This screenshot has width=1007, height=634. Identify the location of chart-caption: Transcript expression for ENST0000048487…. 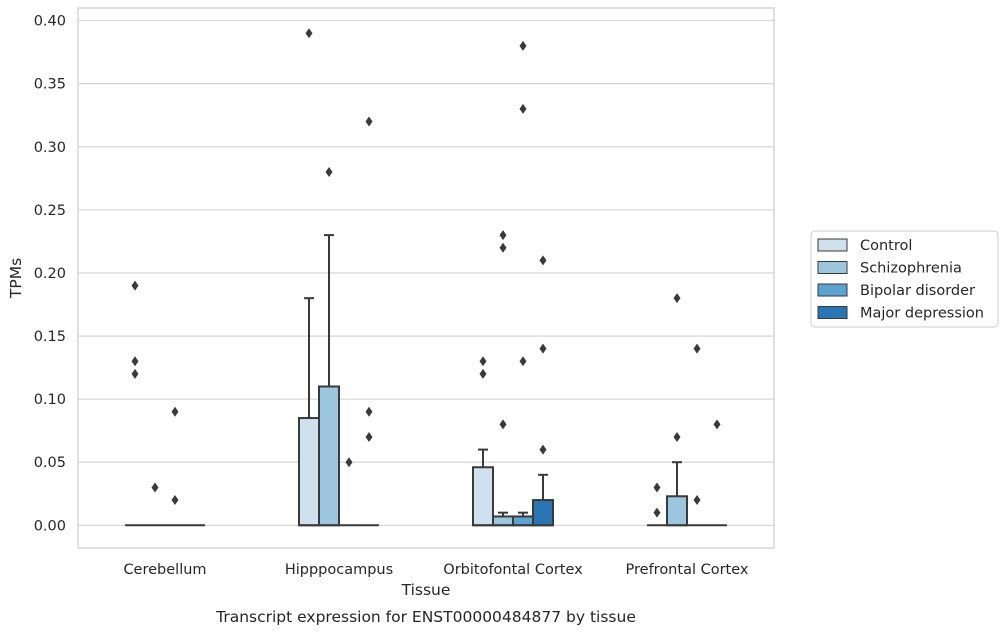
(425, 617).